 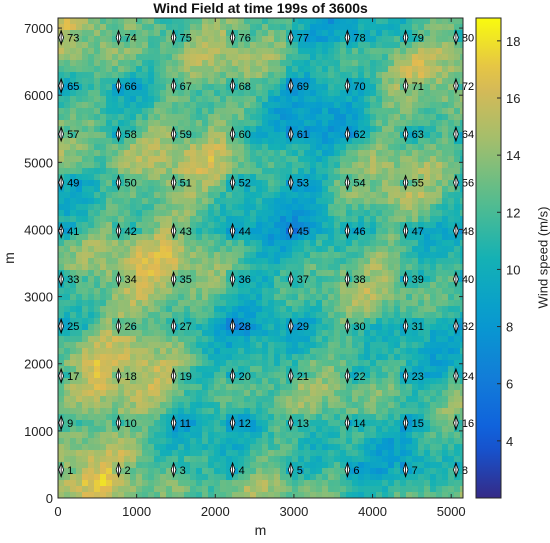 I want to click on turbine-marker: 46, so click(x=355, y=231).